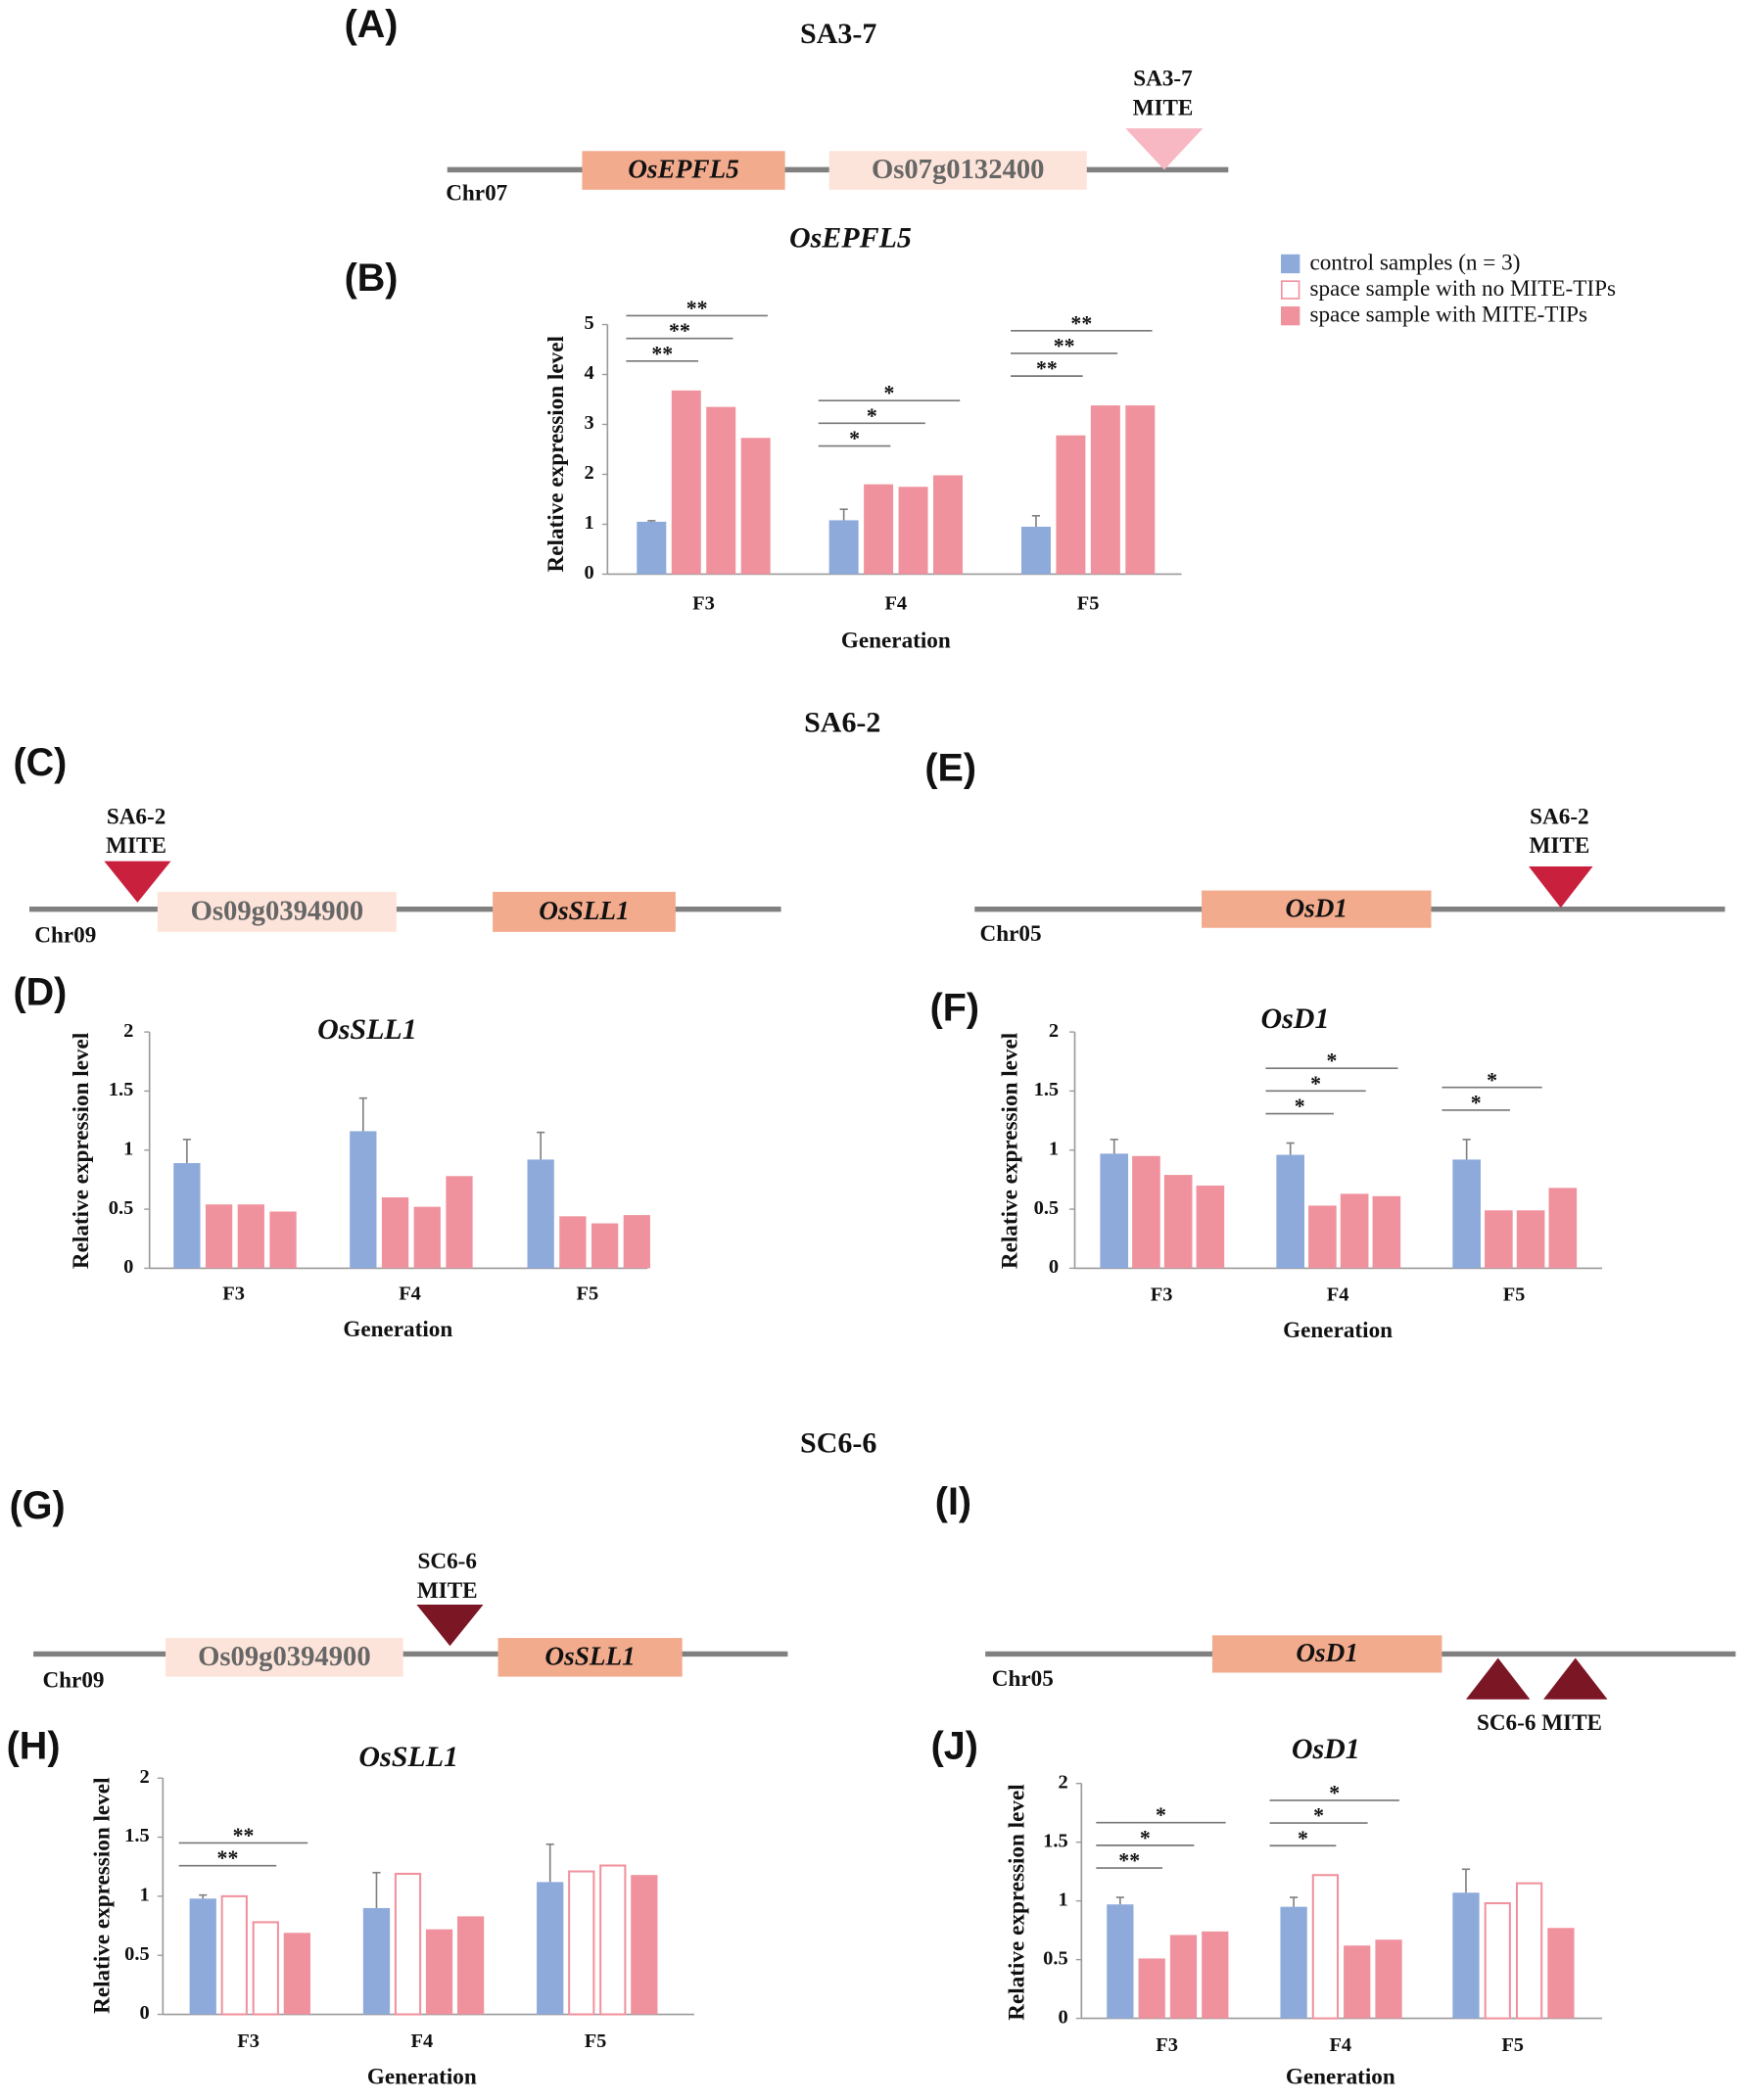  Describe the element at coordinates (589, 323) in the screenshot. I see `y-tick-label: 5` at that location.